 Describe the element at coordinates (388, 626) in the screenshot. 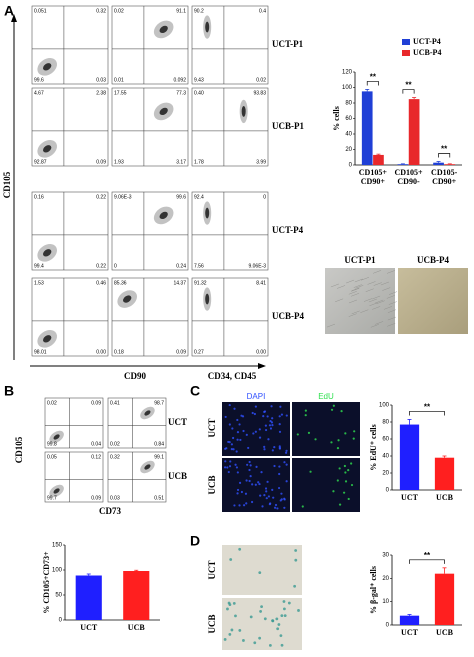

I see `y-tick-label: 0` at that location.